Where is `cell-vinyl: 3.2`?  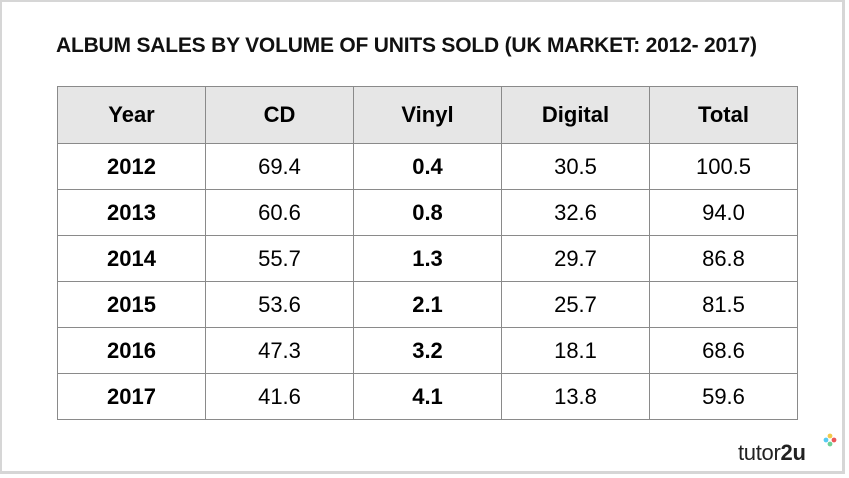 cell-vinyl: 3.2 is located at coordinates (427, 350).